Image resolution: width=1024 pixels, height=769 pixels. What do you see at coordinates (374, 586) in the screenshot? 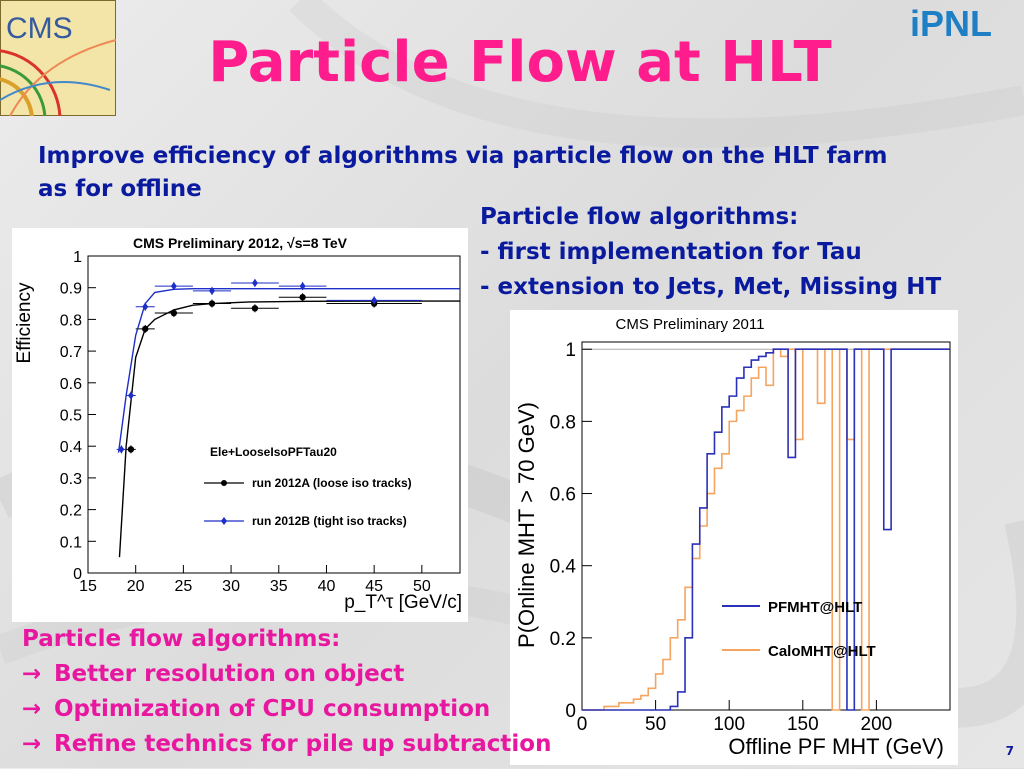
I see `x-tick-label: 45` at bounding box center [374, 586].